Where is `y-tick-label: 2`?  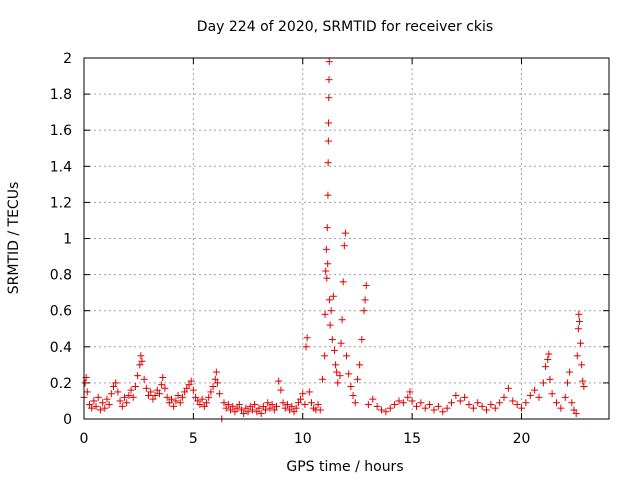 y-tick-label: 2 is located at coordinates (67, 59).